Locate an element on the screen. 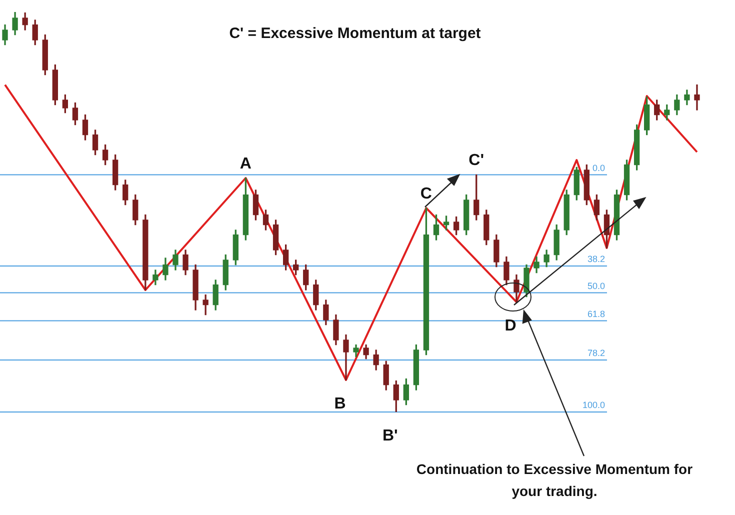 Image resolution: width=735 pixels, height=515 pixels. annotation: B' is located at coordinates (390, 435).